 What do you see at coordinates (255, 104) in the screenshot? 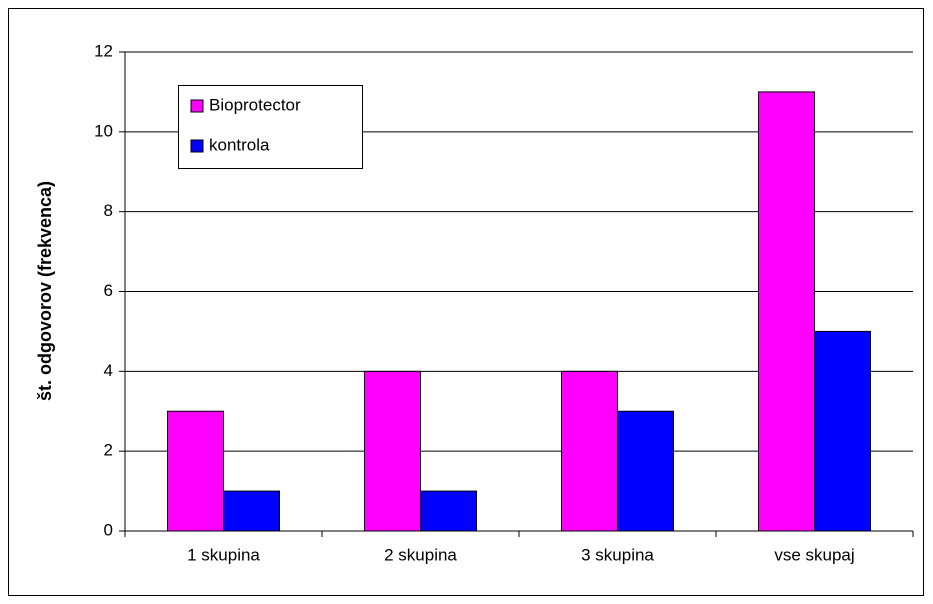
I see `legend-label: Bioprotector` at bounding box center [255, 104].